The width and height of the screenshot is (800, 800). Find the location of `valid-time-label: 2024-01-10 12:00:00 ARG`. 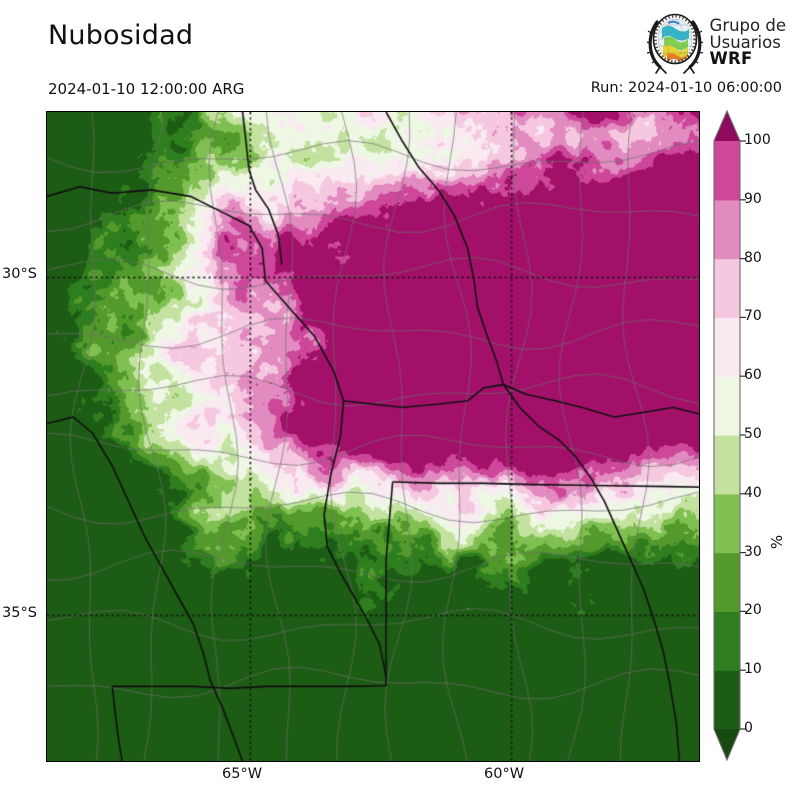

valid-time-label: 2024-01-10 12:00:00 ARG is located at coordinates (146, 89).